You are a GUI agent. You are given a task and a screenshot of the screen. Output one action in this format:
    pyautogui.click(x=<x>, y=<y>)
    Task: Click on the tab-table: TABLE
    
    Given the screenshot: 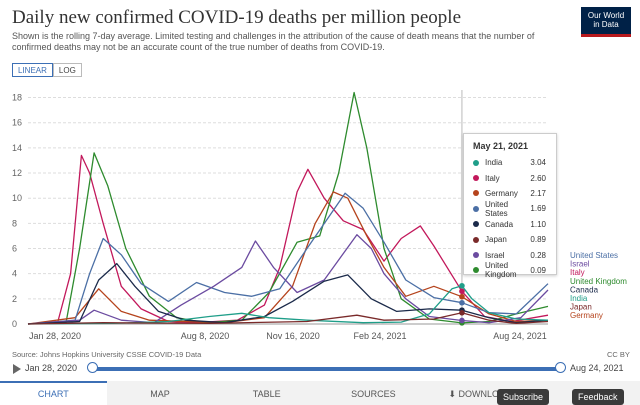 What is the action you would take?
    pyautogui.click(x=266, y=394)
    